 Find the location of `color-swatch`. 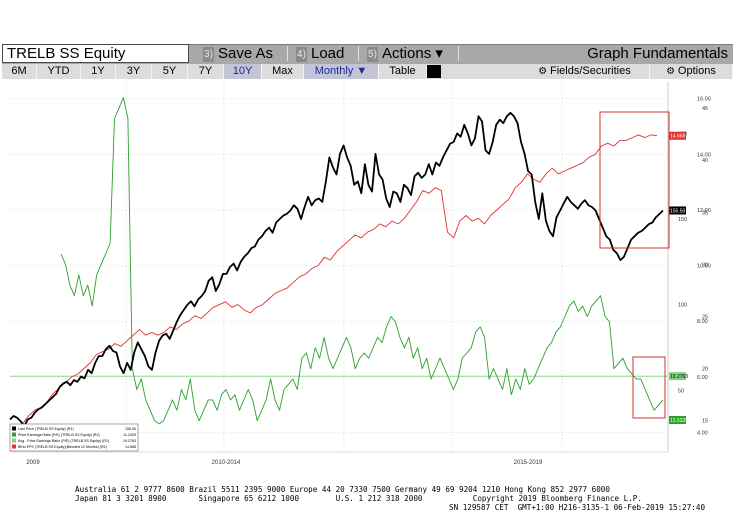

color-swatch is located at coordinates (434, 71).